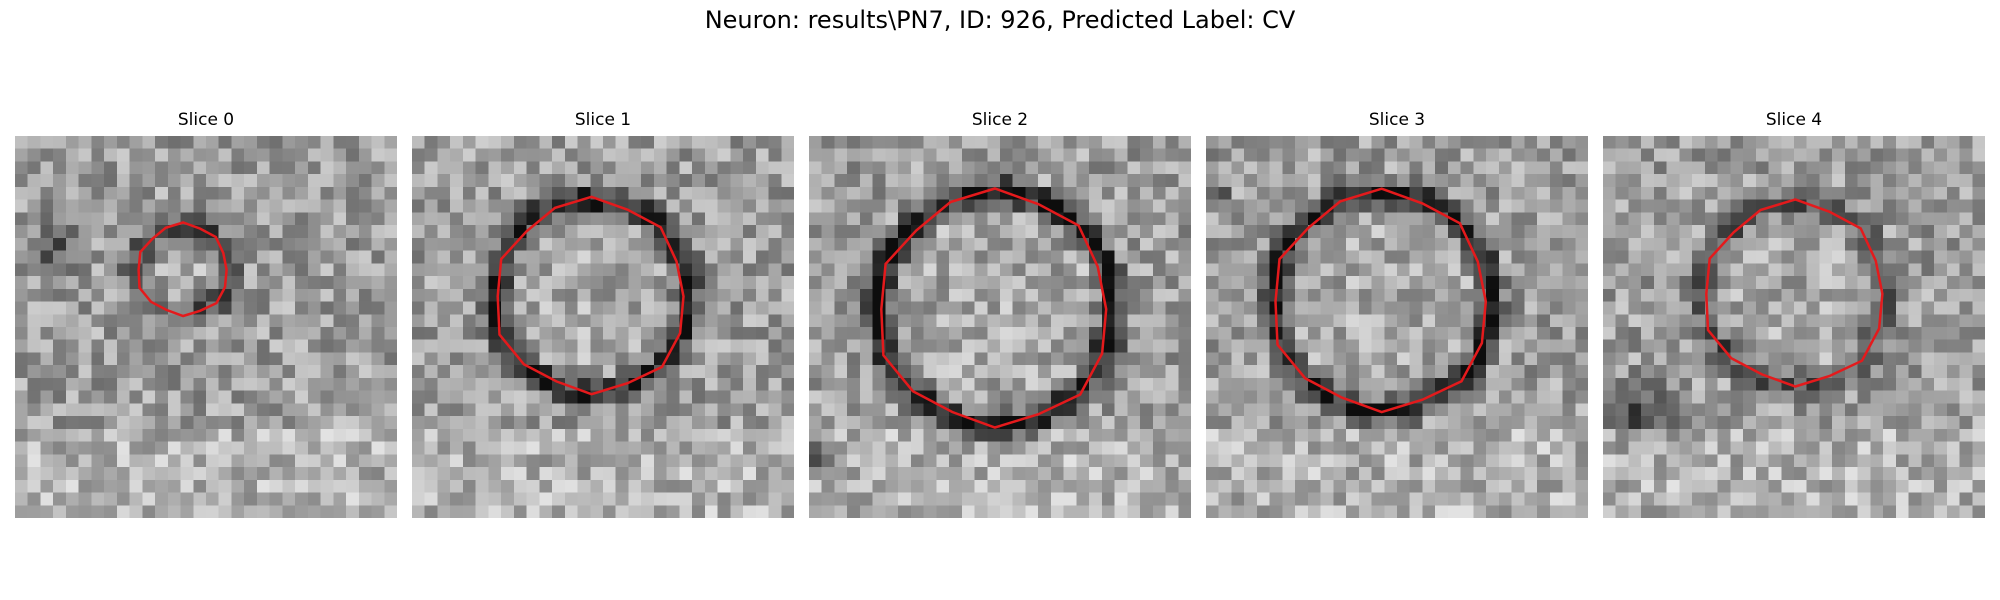 This screenshot has width=2000, height=600. I want to click on slice-panel-4: Slice 4, so click(1794, 313).